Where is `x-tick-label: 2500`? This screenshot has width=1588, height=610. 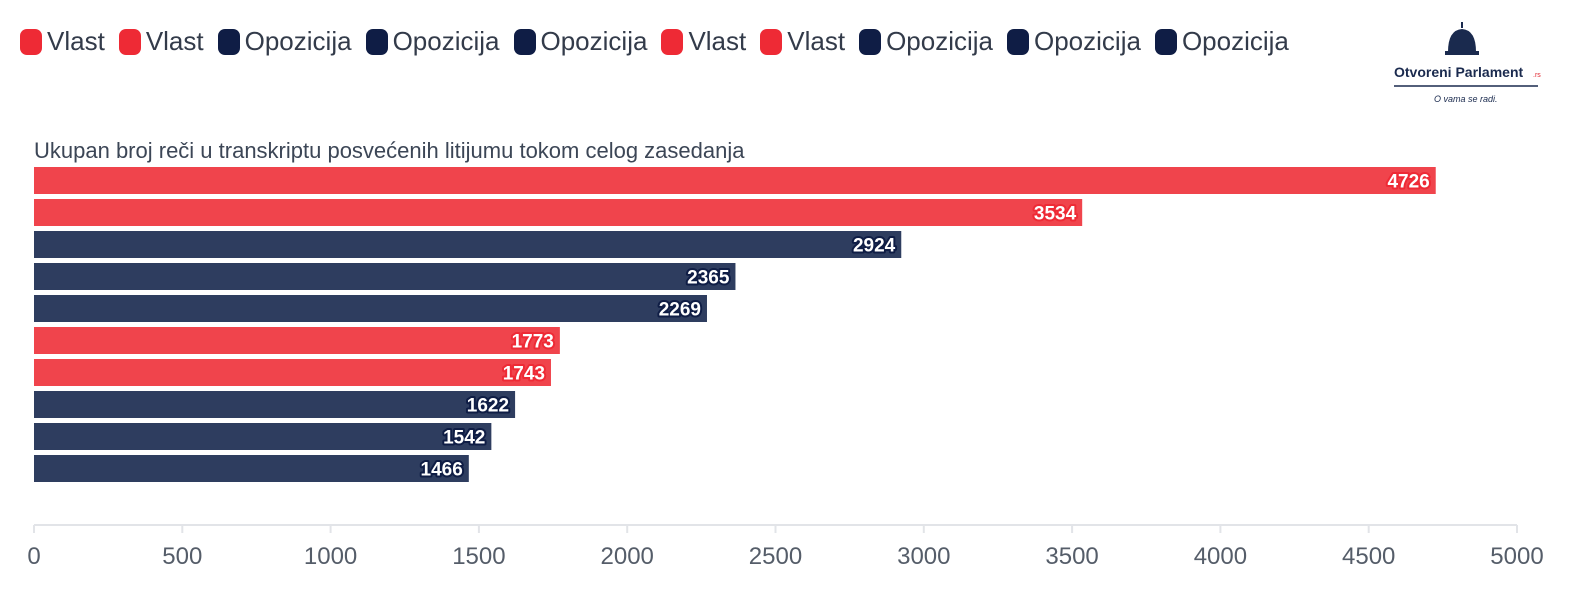 x-tick-label: 2500 is located at coordinates (775, 556).